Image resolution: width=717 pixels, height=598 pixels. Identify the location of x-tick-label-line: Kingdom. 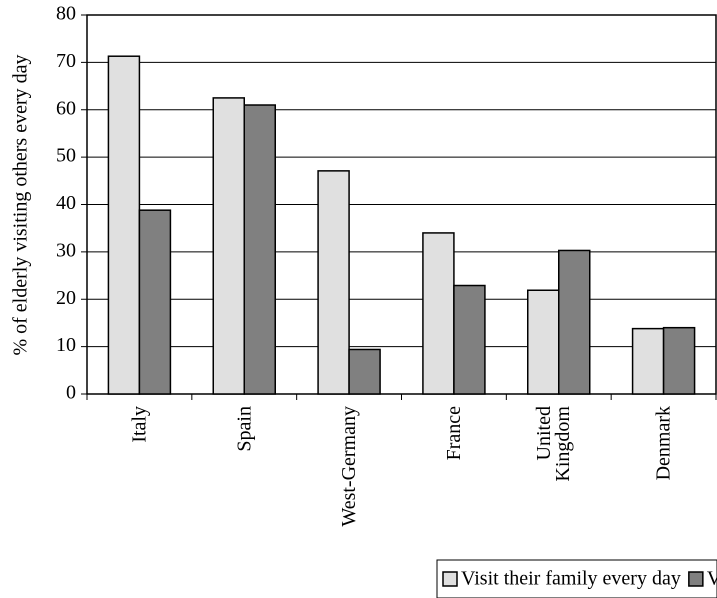
(563, 444).